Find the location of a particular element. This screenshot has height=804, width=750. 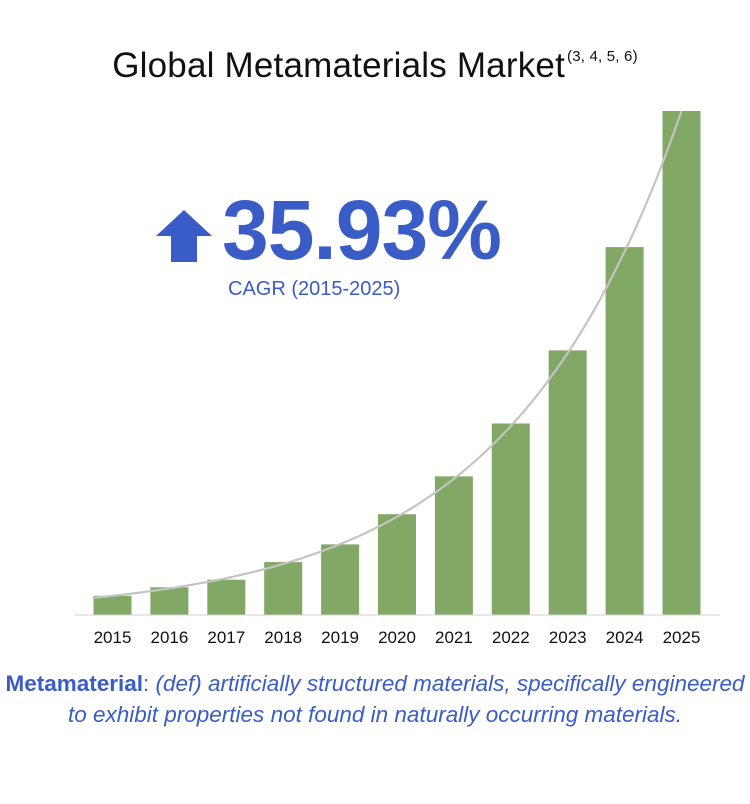

bar-2015 is located at coordinates (112, 605).